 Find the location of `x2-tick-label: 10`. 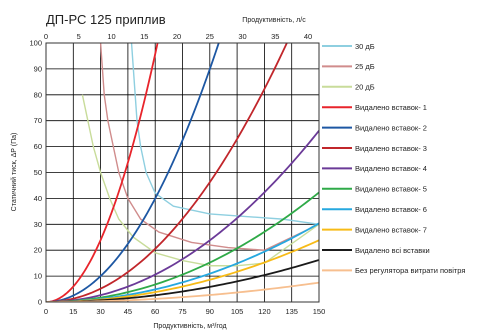

x2-tick-label: 10 is located at coordinates (111, 36).